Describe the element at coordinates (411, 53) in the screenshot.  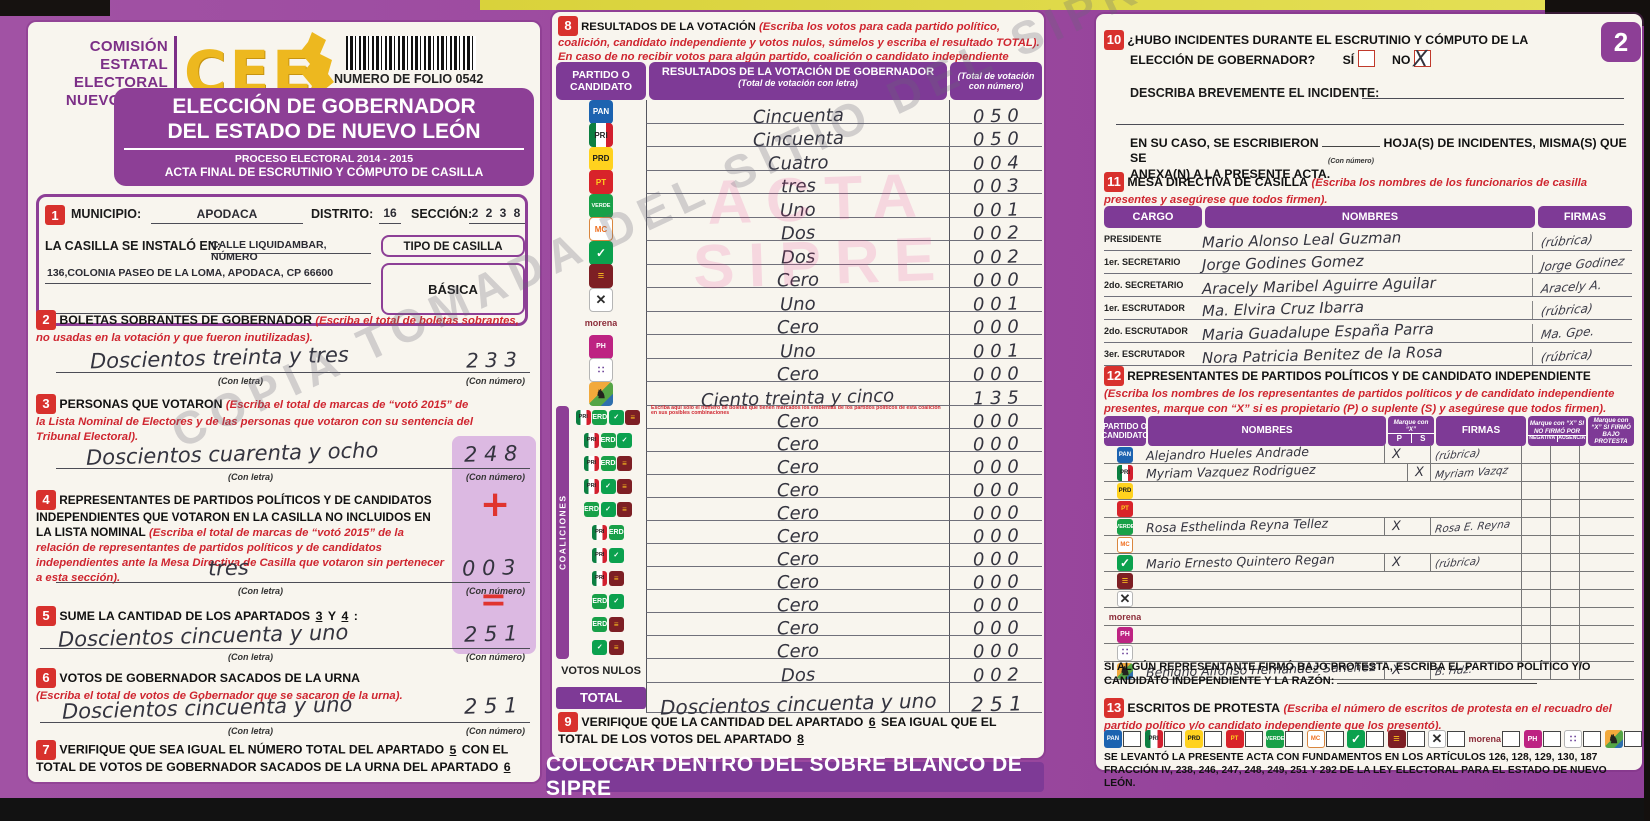
I see `folio-barcode` at that location.